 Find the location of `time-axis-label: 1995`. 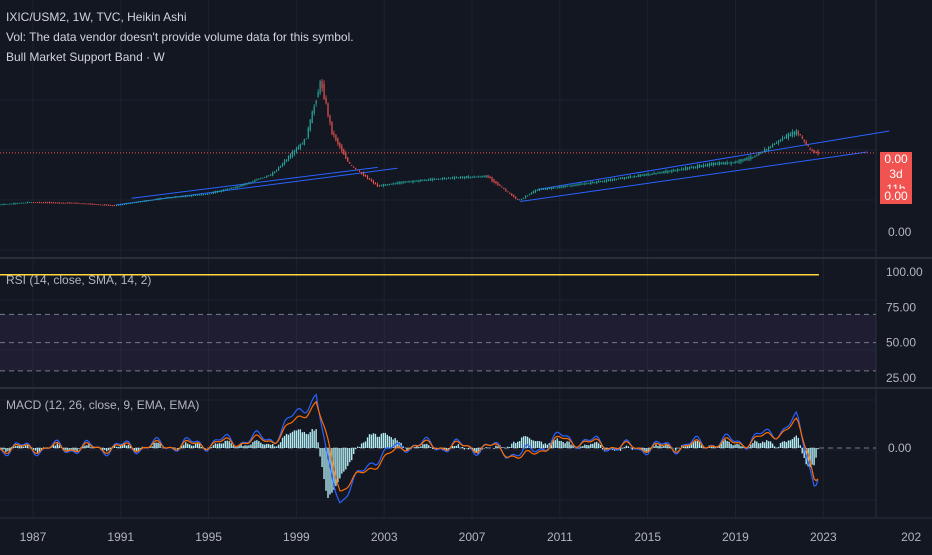

time-axis-label: 1995 is located at coordinates (208, 537).